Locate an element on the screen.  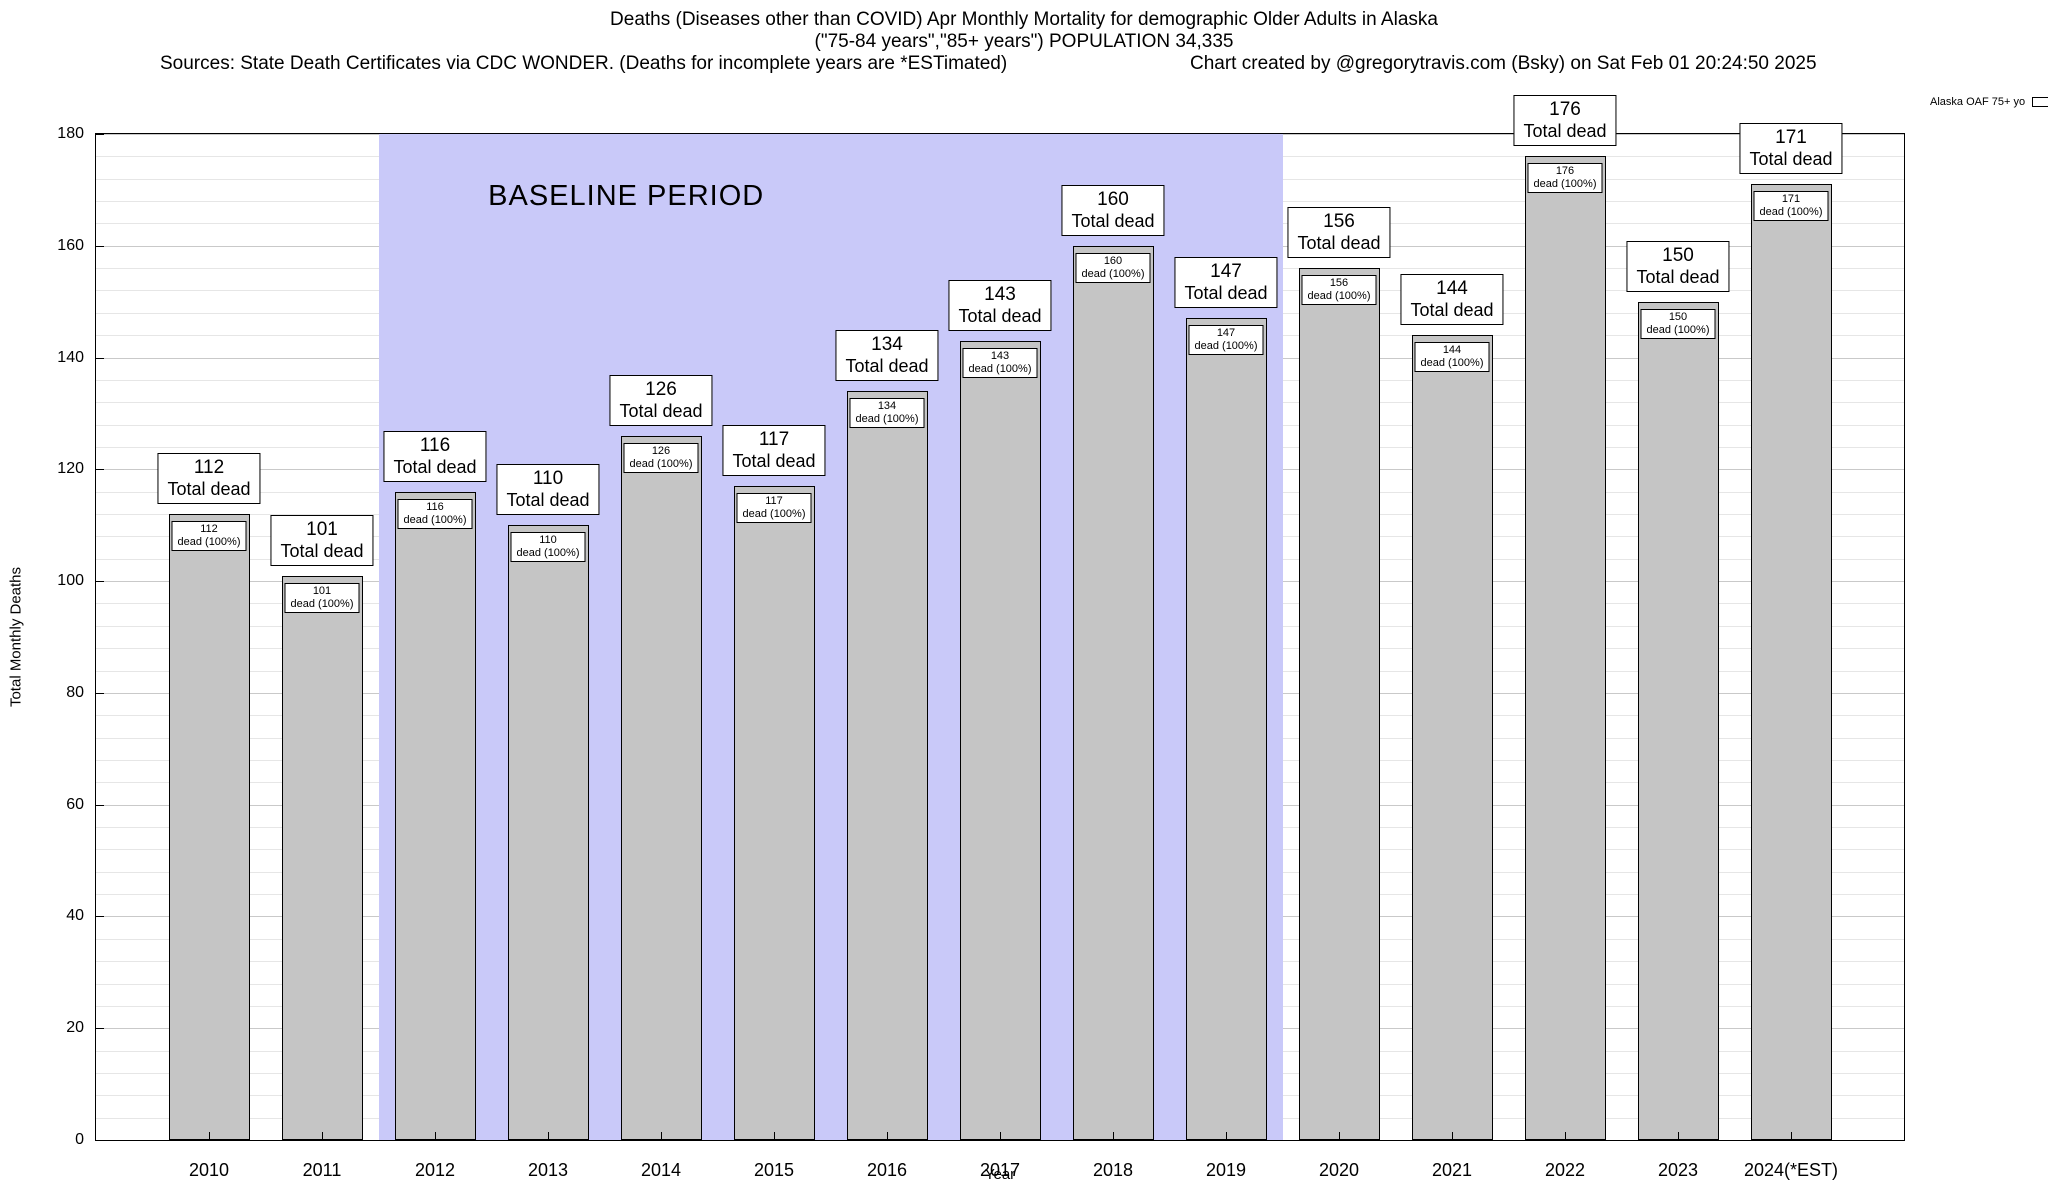
bar-value-number: 126 is located at coordinates (661, 450).